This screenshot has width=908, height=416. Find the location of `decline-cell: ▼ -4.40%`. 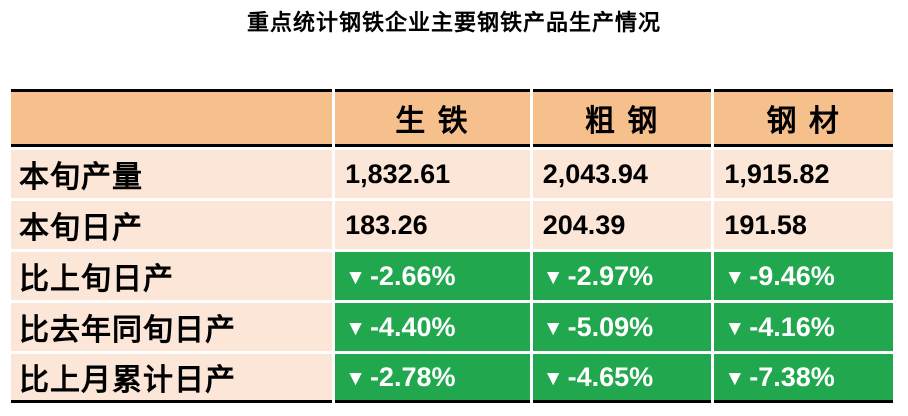

decline-cell: ▼ -4.40% is located at coordinates (432, 327).